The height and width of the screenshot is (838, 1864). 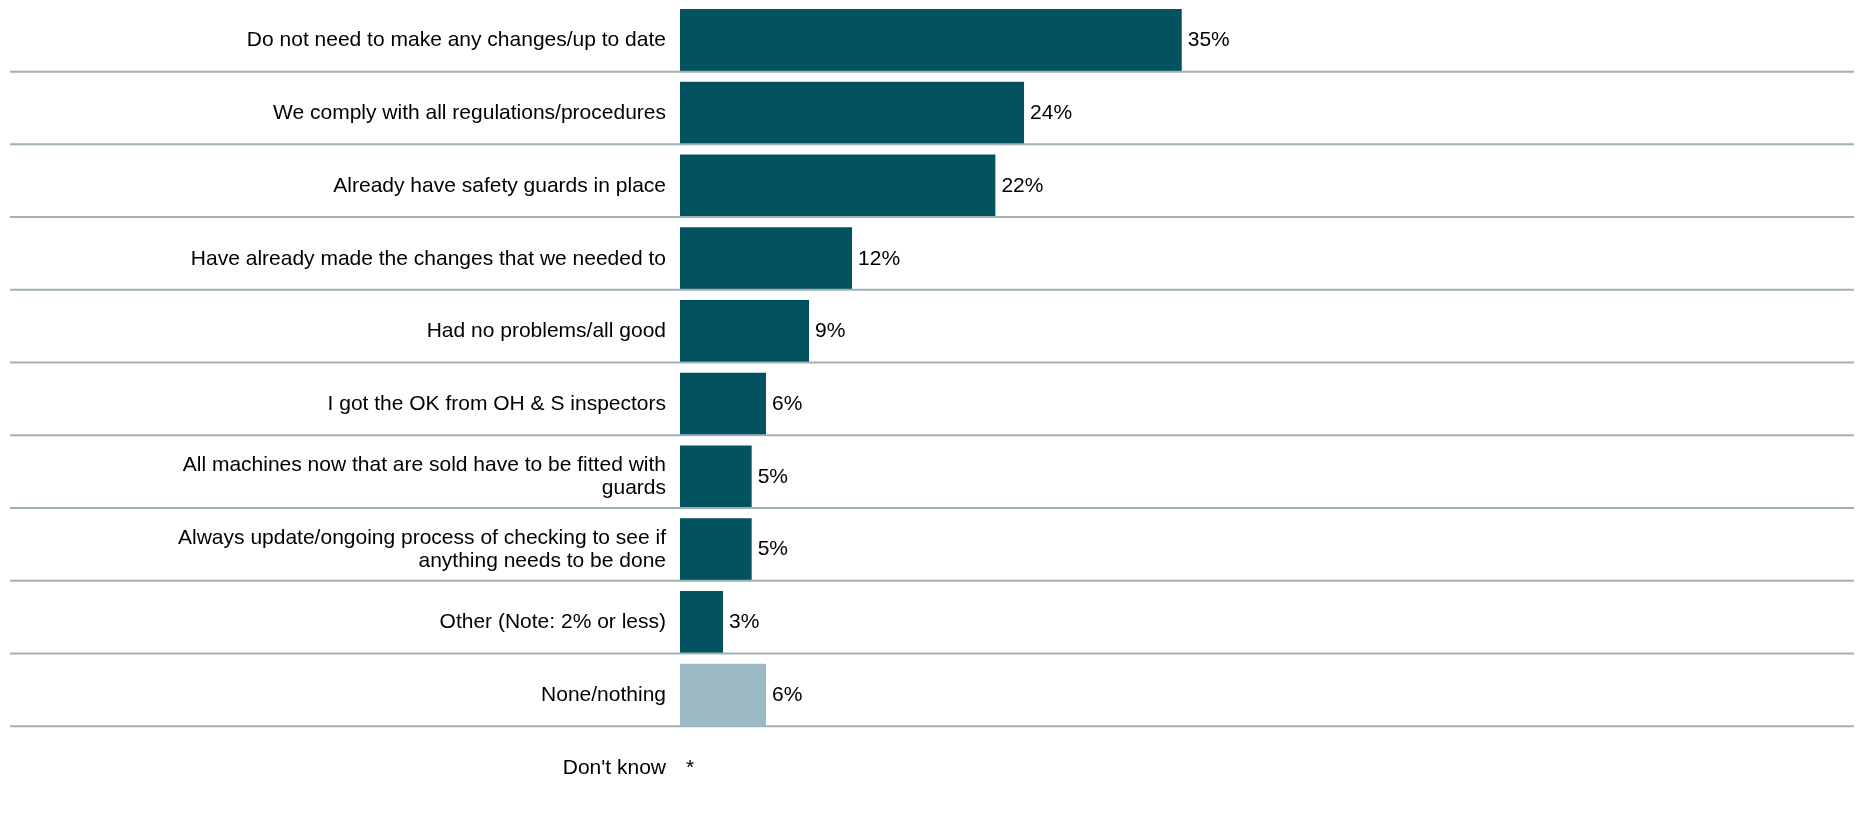 I want to click on y-tick-label: Have already made the changes that we needed to, so click(x=428, y=257).